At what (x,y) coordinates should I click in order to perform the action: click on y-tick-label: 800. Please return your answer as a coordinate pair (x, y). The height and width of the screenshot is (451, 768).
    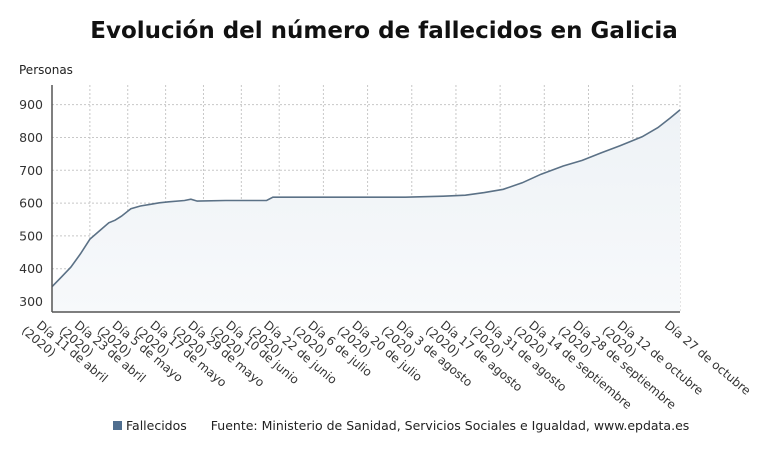
    Looking at the image, I should click on (31, 137).